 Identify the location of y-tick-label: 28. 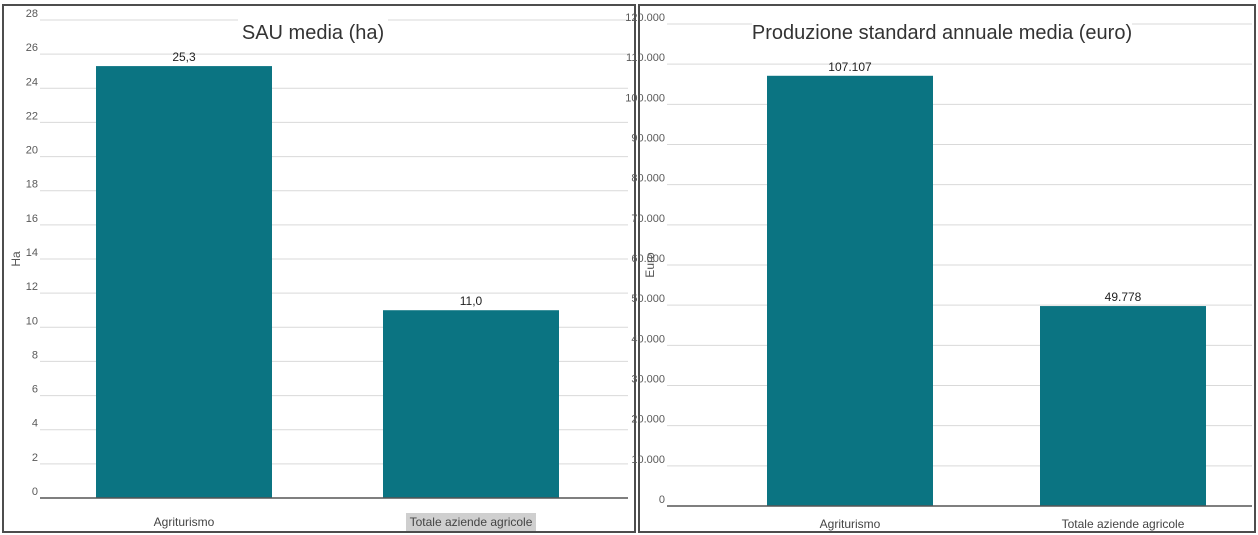
(32, 14).